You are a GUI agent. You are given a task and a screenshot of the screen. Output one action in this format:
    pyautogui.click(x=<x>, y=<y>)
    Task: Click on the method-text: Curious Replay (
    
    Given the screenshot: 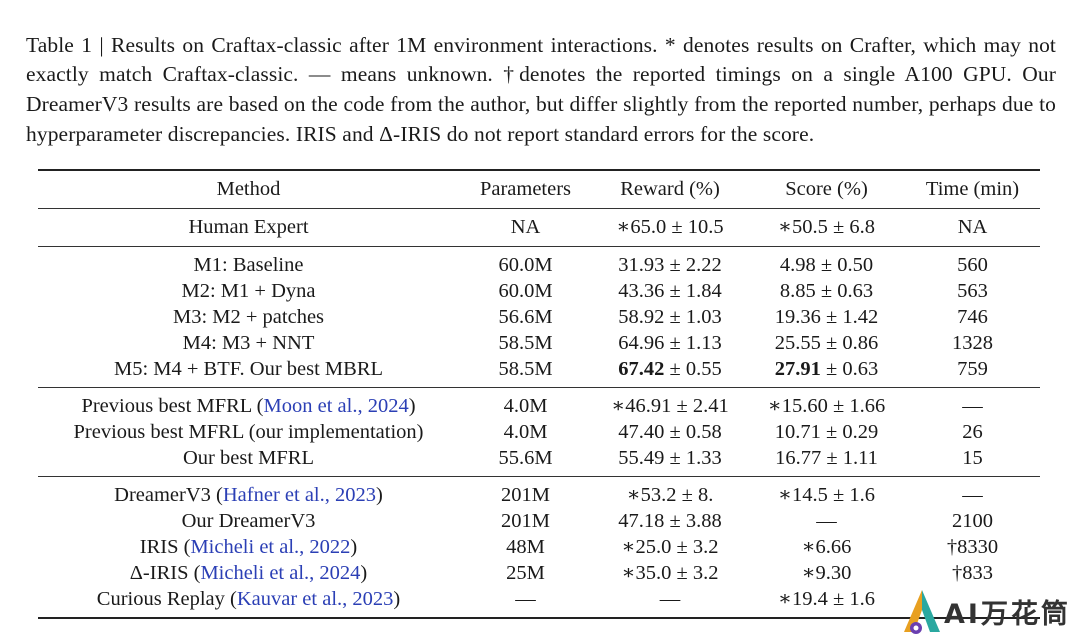 What is the action you would take?
    pyautogui.click(x=166, y=599)
    